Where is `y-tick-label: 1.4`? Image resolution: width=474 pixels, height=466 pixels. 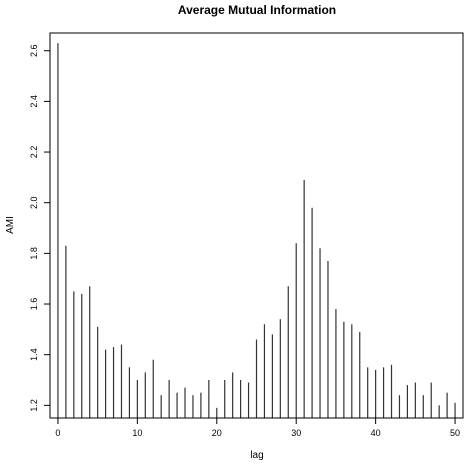
y-tick-label: 1.4 is located at coordinates (34, 354).